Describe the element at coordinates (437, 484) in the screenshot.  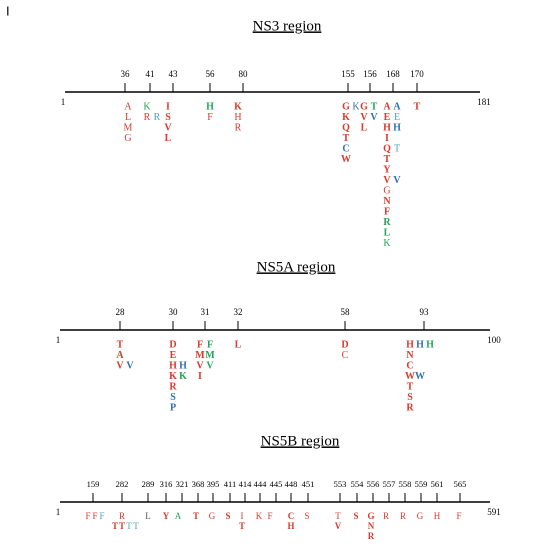
I see `position-label: 561` at that location.